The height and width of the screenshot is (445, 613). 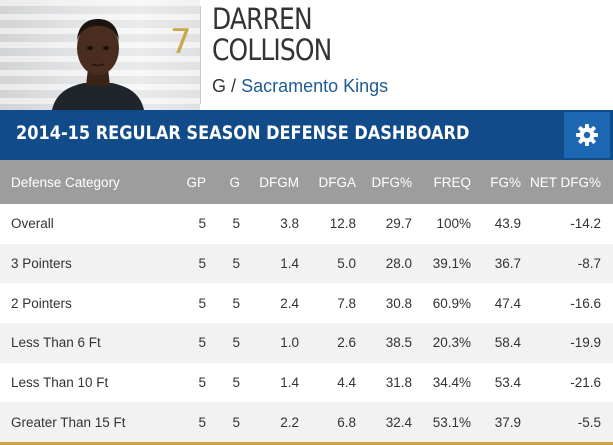 What do you see at coordinates (315, 86) in the screenshot?
I see `team-link: Sacramento Kings` at bounding box center [315, 86].